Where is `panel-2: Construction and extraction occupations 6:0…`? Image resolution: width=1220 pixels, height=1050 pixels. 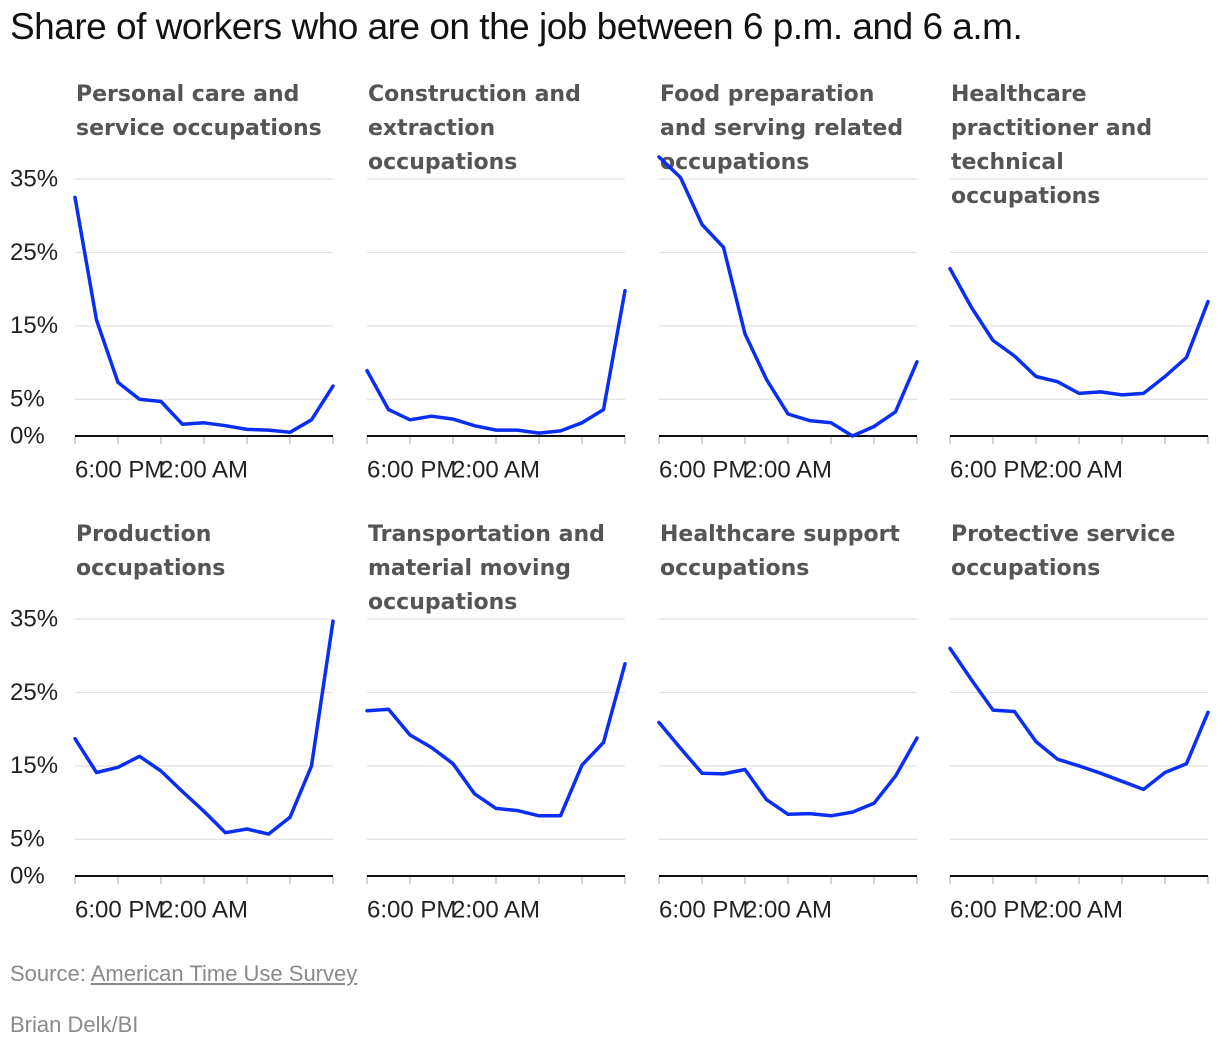
panel-2: Construction and extraction occupations 6:0… is located at coordinates (496, 282).